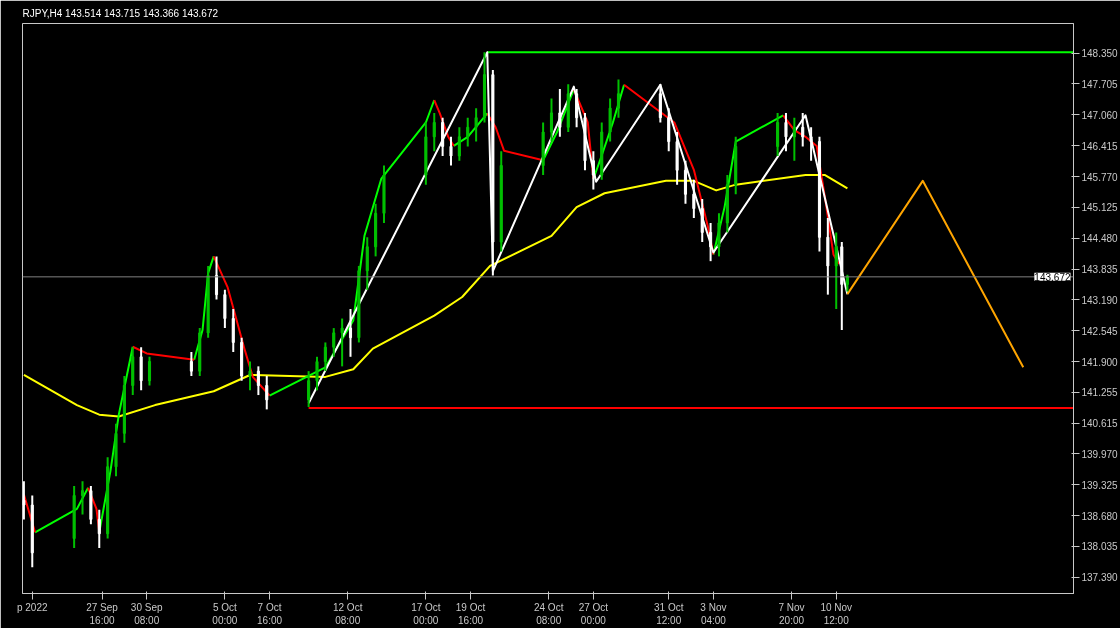  What do you see at coordinates (548, 613) in the screenshot?
I see `x-tick-label: 24 Oct 08:00` at bounding box center [548, 613].